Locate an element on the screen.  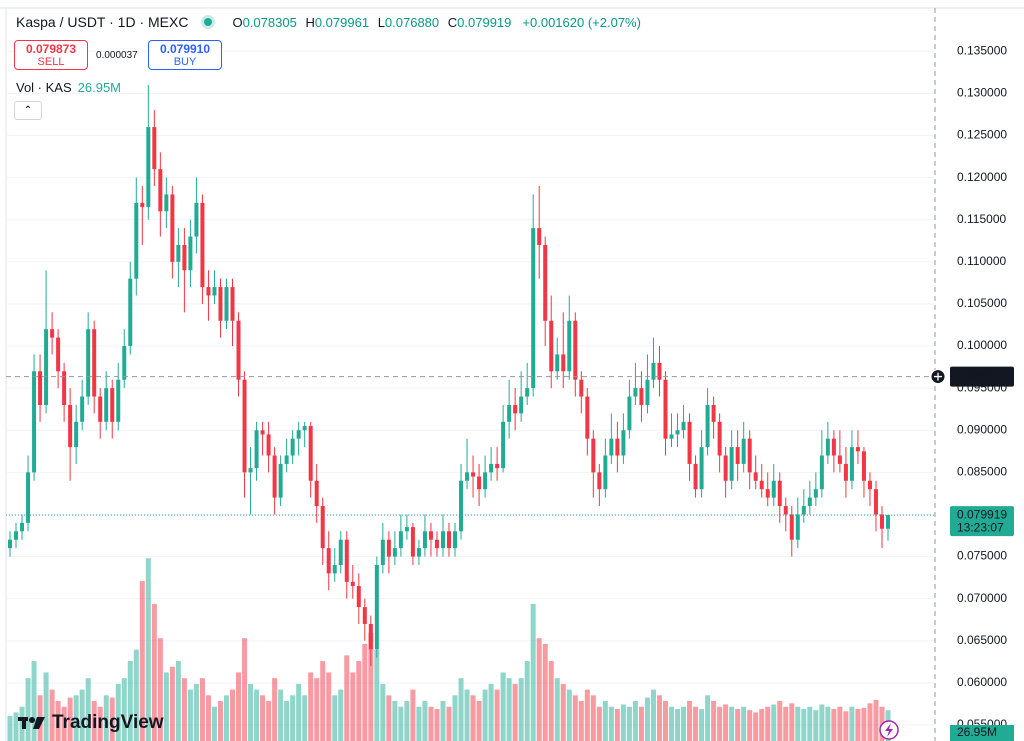
logo-icon is located at coordinates (31, 723).